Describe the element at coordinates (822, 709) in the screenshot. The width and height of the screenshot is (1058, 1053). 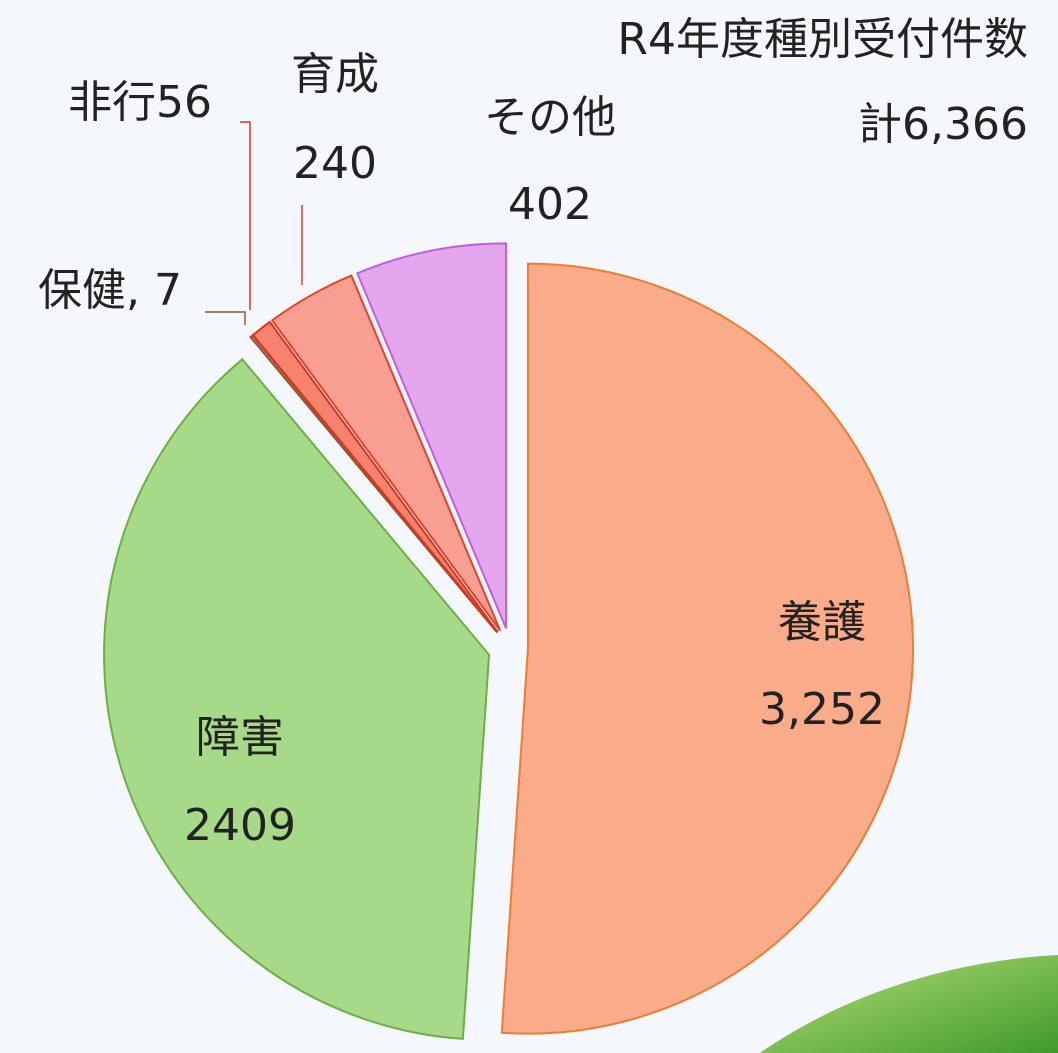
I see `value-label: 3,252` at that location.